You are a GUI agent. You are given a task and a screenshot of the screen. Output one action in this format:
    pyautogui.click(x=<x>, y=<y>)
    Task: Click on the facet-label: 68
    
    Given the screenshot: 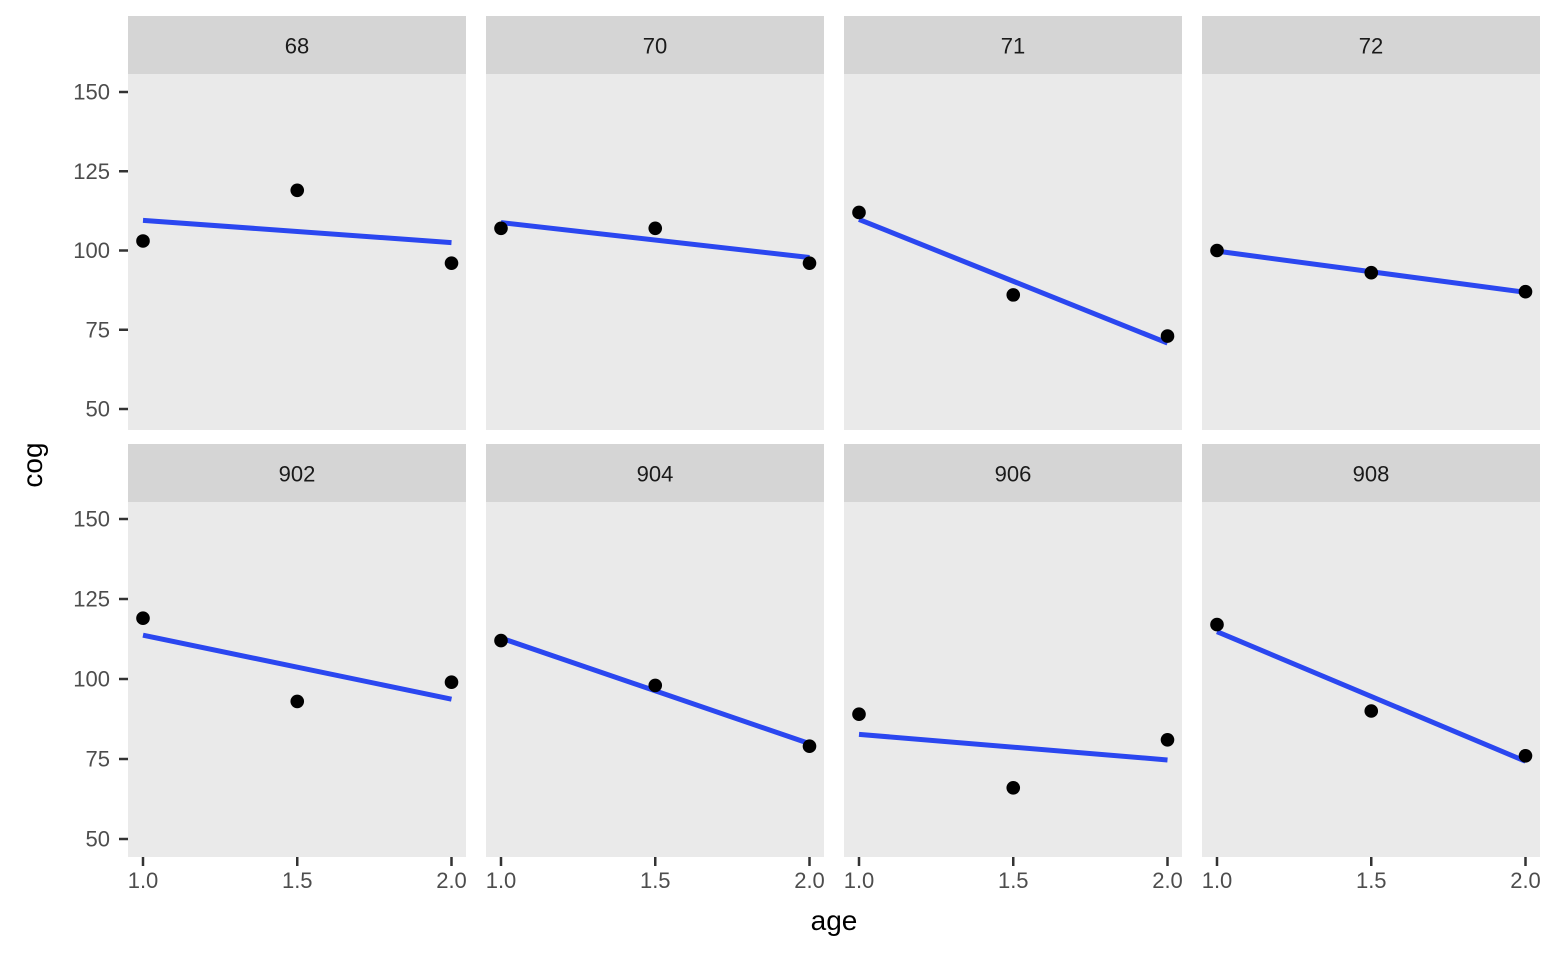 What is the action you would take?
    pyautogui.click(x=297, y=46)
    